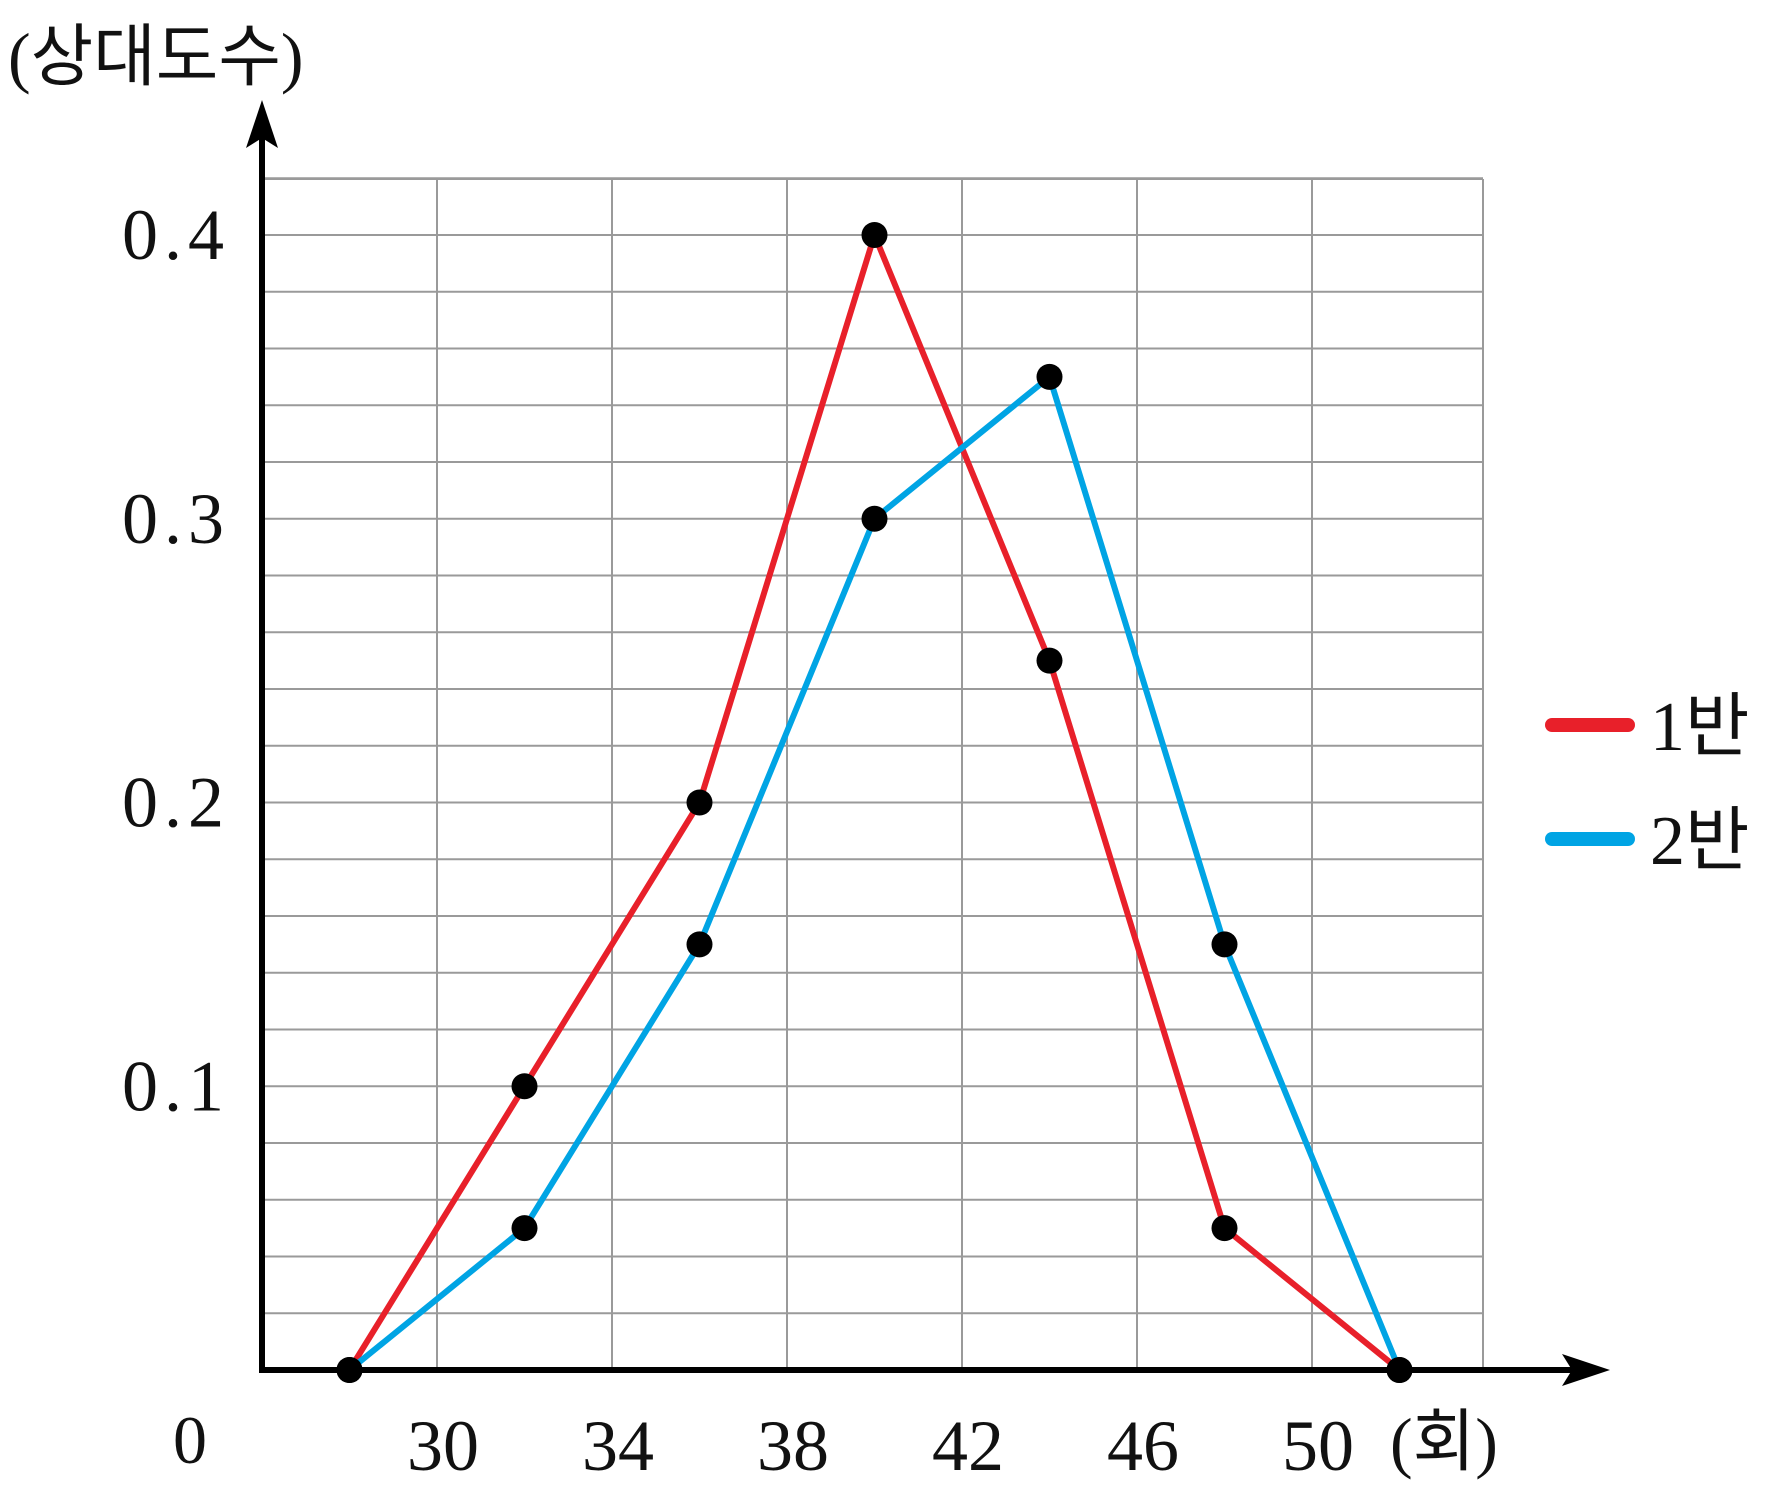 The width and height of the screenshot is (1781, 1511). What do you see at coordinates (1586, 1370) in the screenshot?
I see `x-axis-arrow` at bounding box center [1586, 1370].